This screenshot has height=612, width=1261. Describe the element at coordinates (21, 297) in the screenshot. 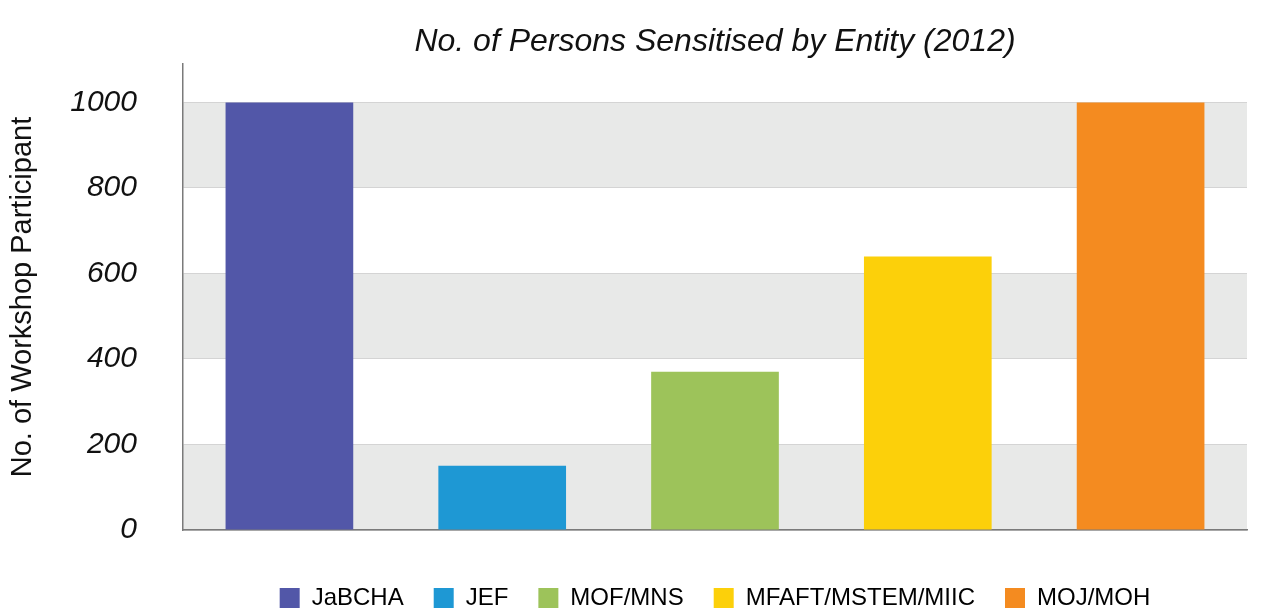

I see `y-axis-title: No. of Workshop Participant` at that location.